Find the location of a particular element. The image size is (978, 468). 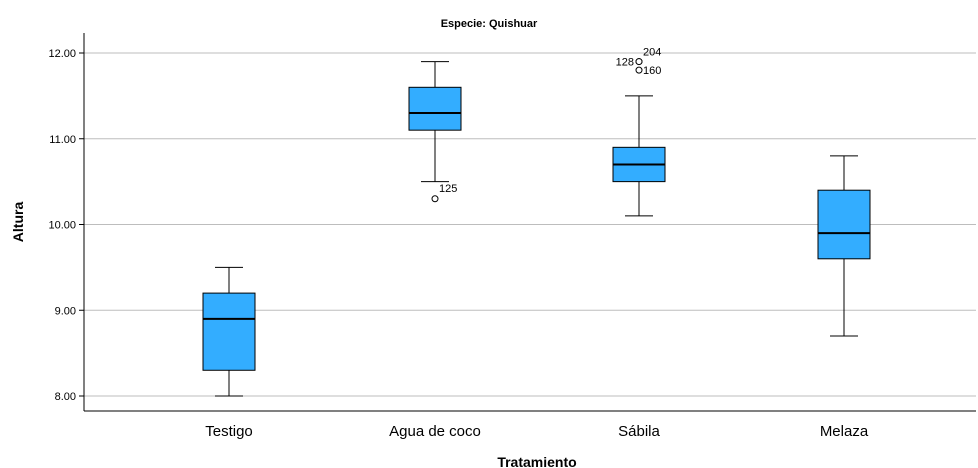

x-tick-label: Agua de coco is located at coordinates (435, 431).